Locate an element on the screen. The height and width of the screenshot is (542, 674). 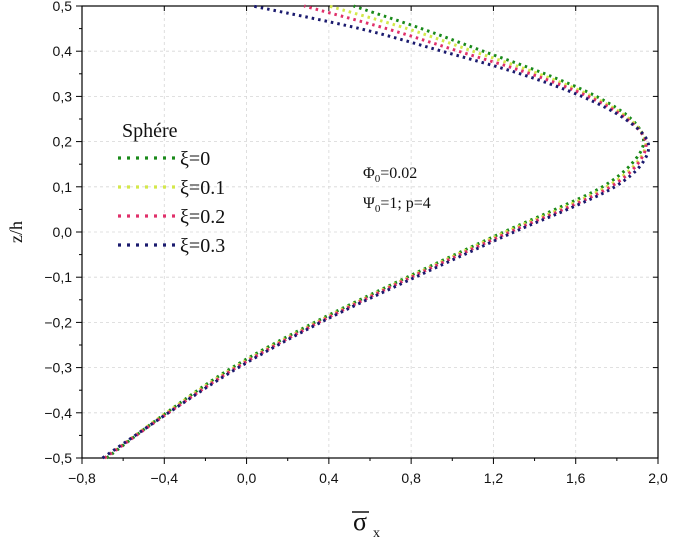
y-tick-label: −0,3 is located at coordinates (58, 368).